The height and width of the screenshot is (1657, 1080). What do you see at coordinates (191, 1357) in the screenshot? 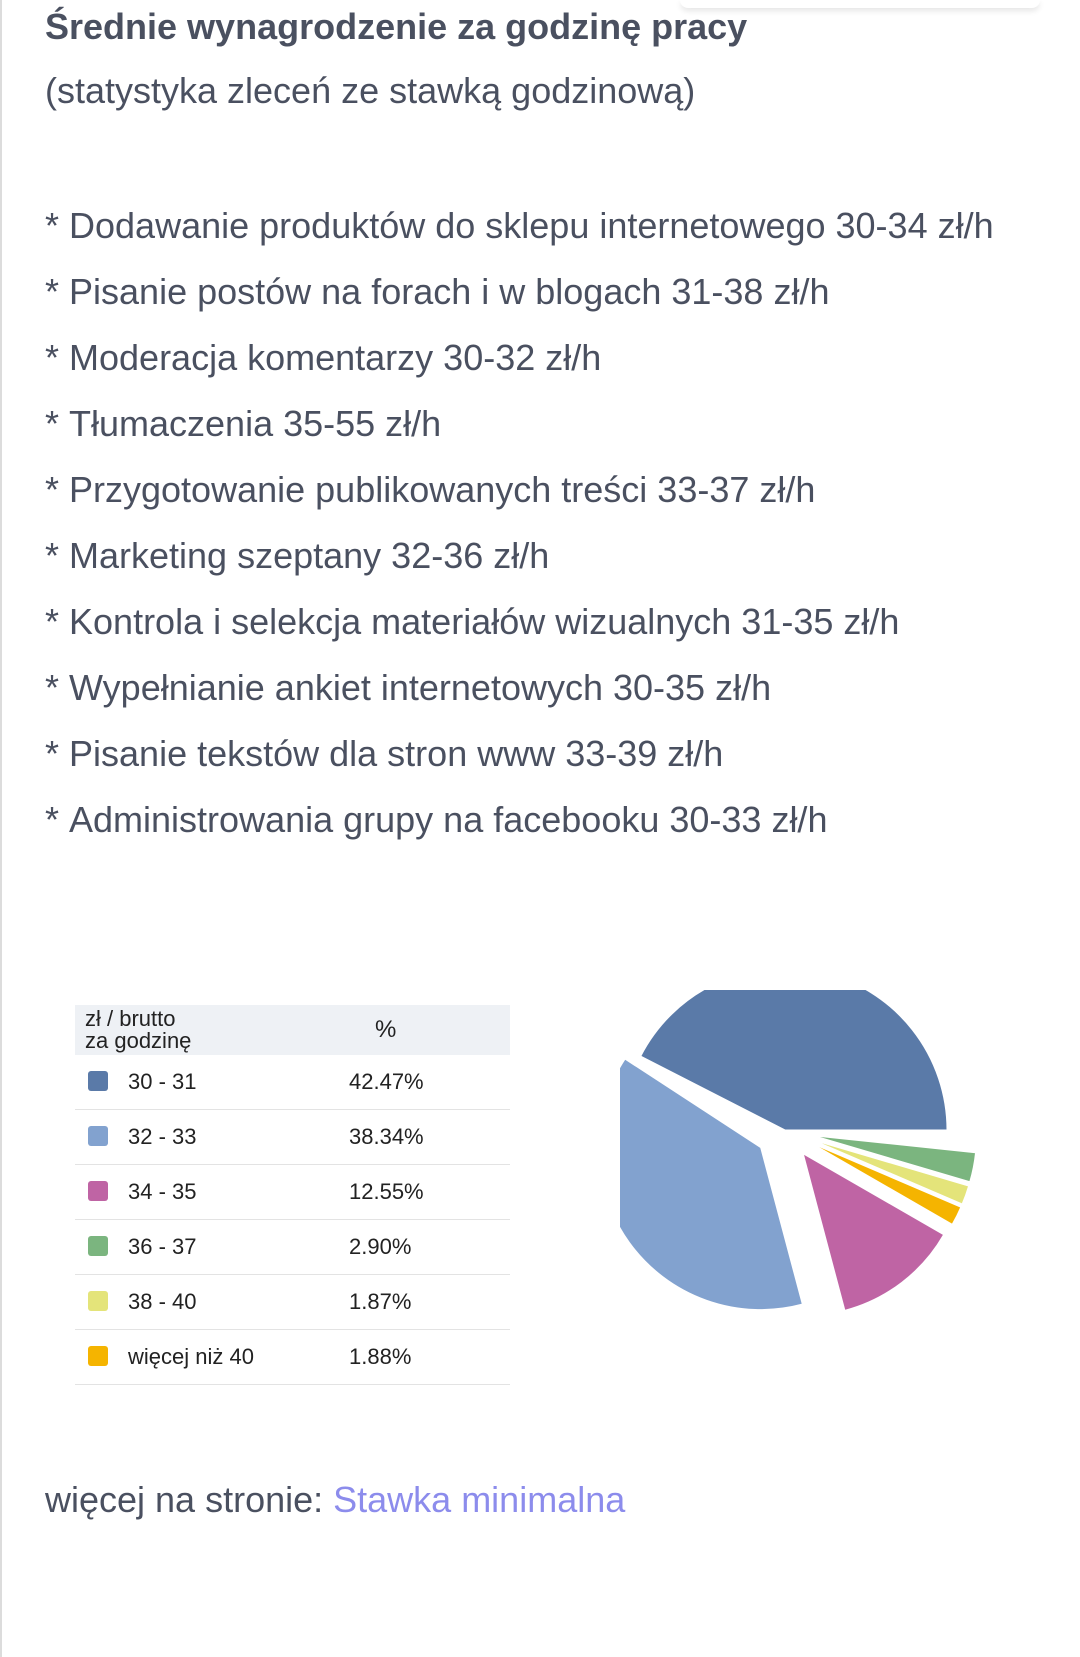
I see `legend-range: więcej niż 40` at bounding box center [191, 1357].